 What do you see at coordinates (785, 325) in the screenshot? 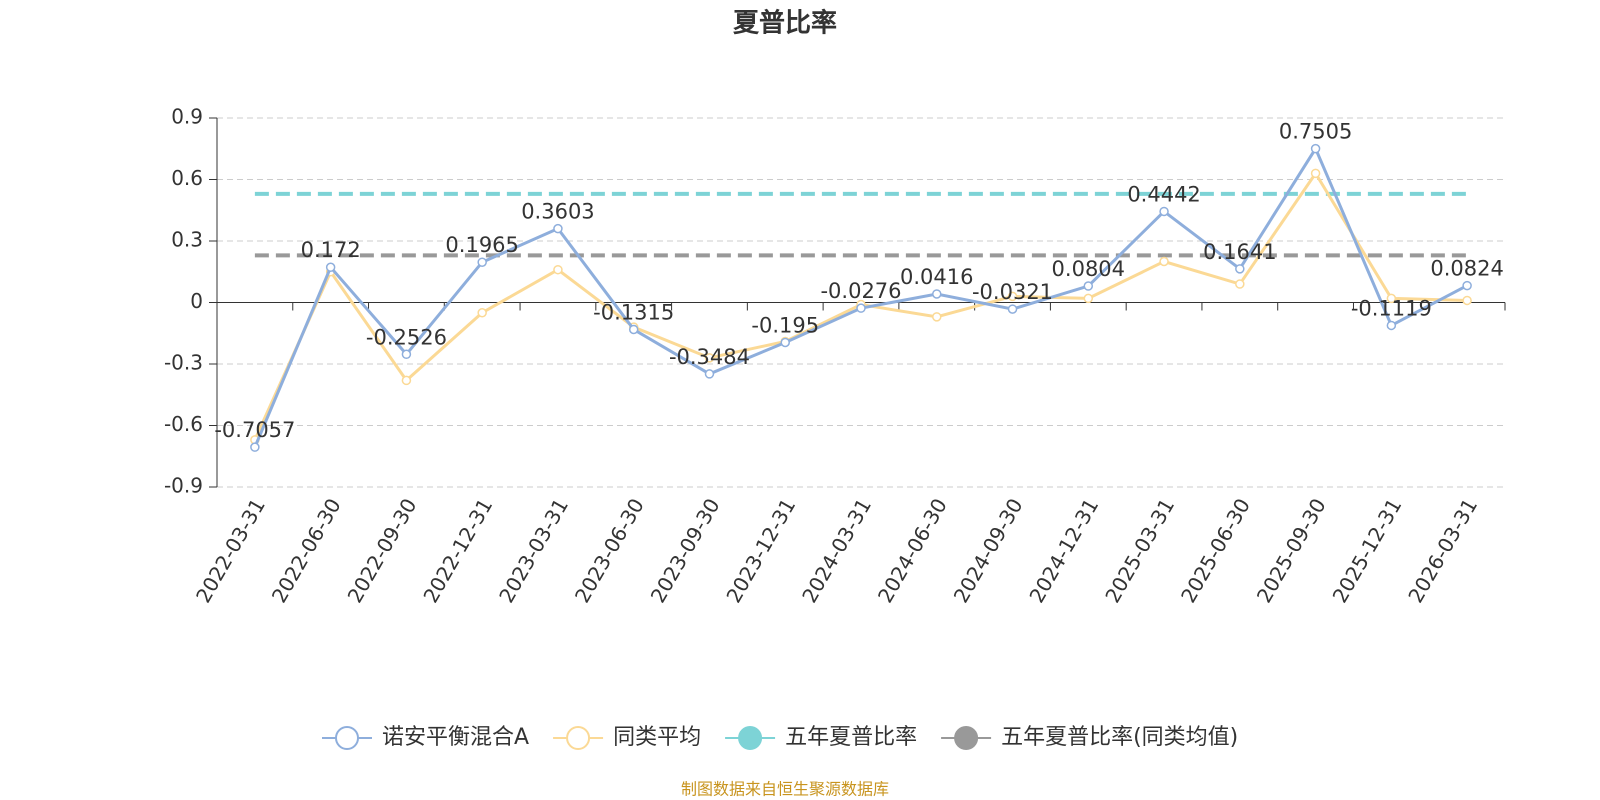
I see `data-label: -0.195` at bounding box center [785, 325].